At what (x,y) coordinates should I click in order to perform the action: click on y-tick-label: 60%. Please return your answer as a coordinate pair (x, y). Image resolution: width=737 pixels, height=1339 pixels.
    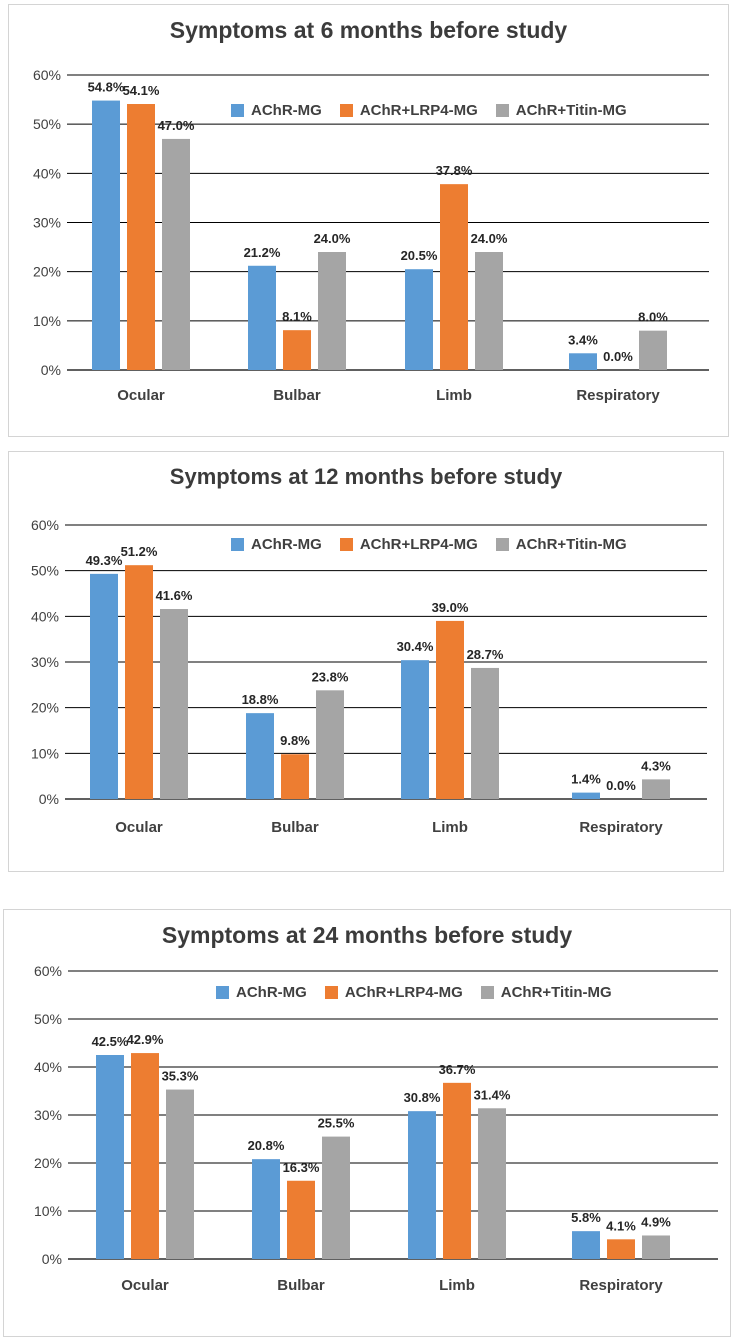
    Looking at the image, I should click on (47, 75).